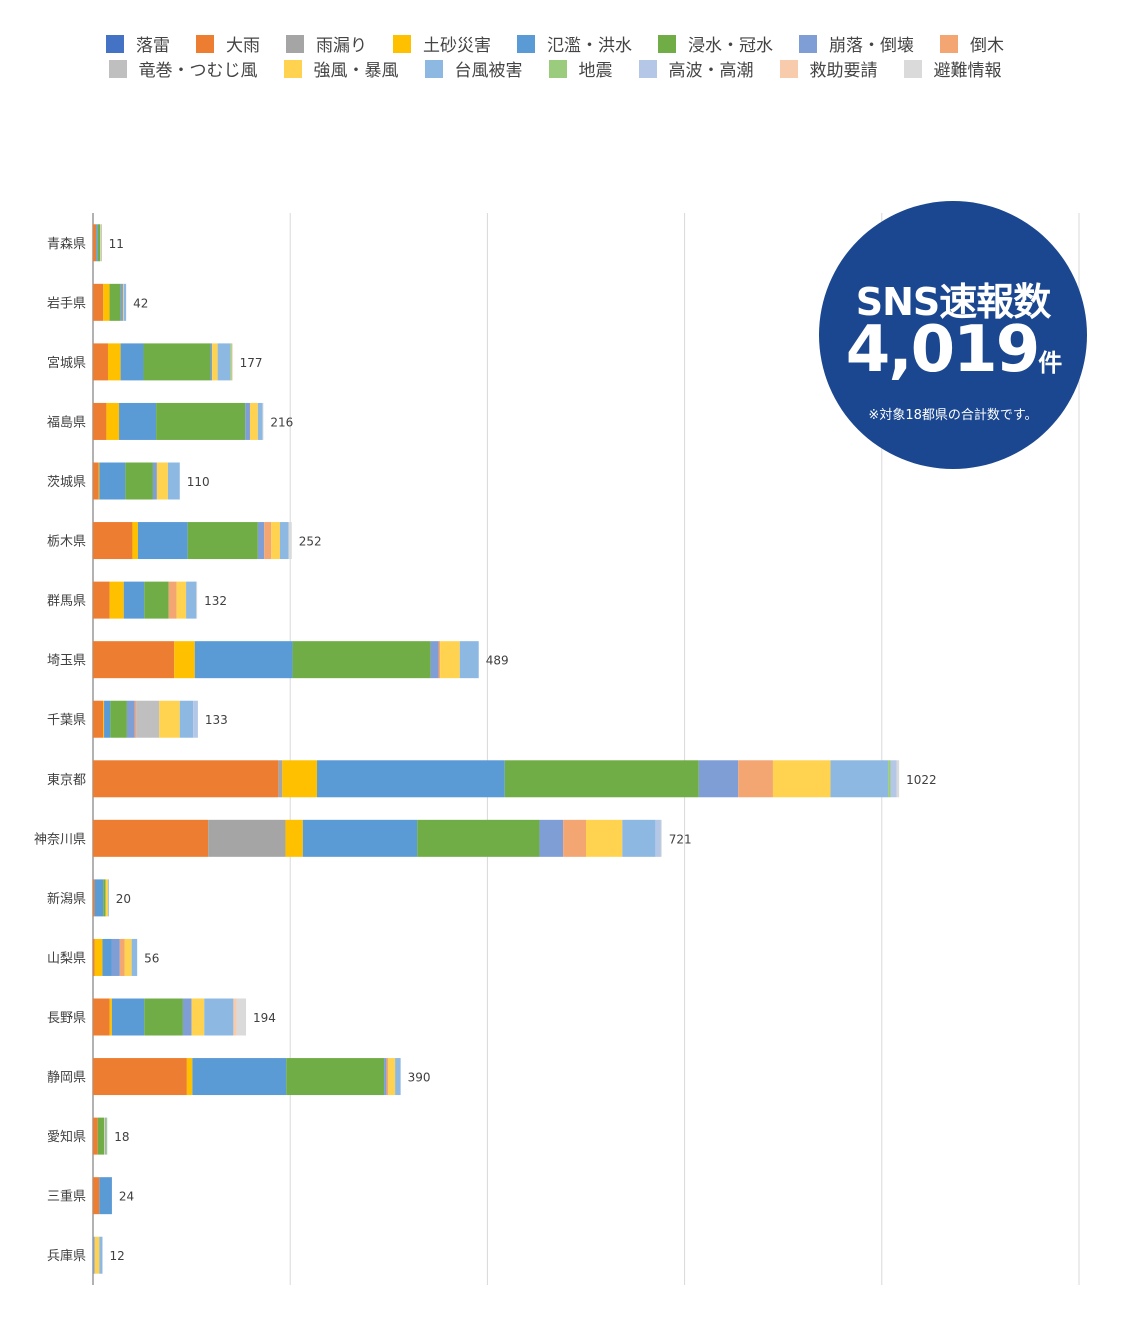  Describe the element at coordinates (66, 780) in the screenshot. I see `category-label: 東京都` at that location.